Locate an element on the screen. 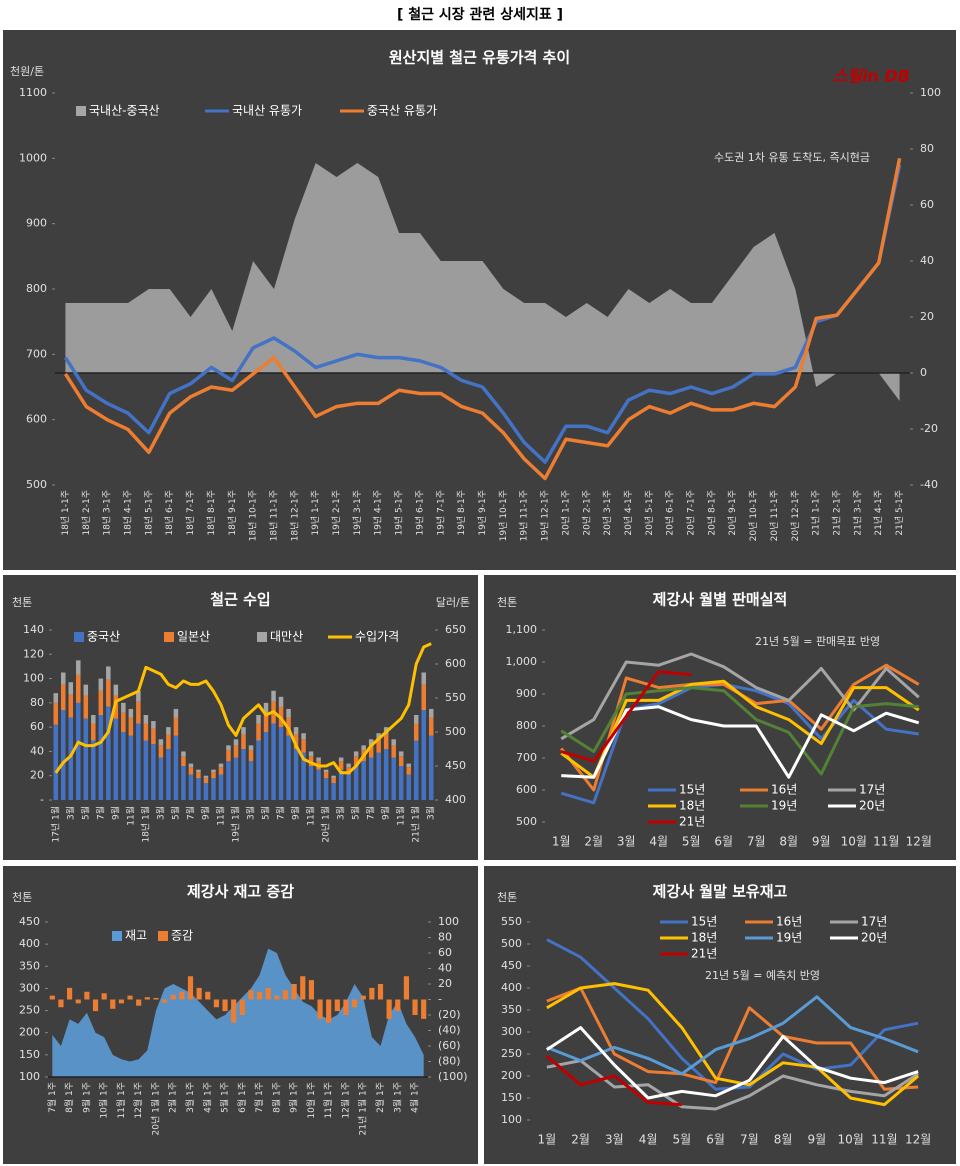 Image resolution: width=960 pixels, height=1166 pixels. legend-label: 19년 is located at coordinates (789, 938).